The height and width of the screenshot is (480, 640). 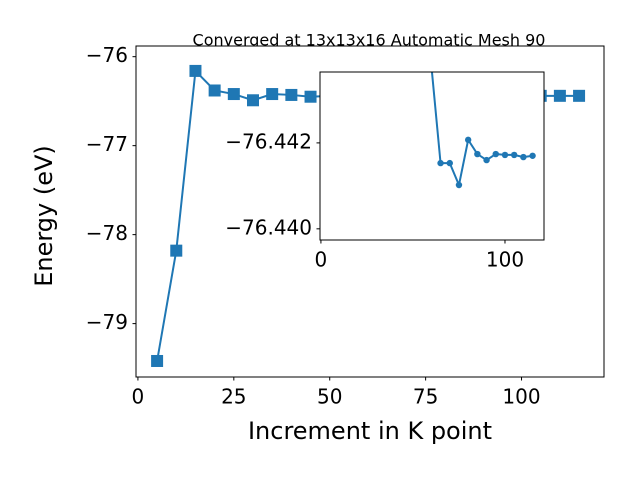 I want to click on y-tick-label: −79, so click(x=107, y=322).